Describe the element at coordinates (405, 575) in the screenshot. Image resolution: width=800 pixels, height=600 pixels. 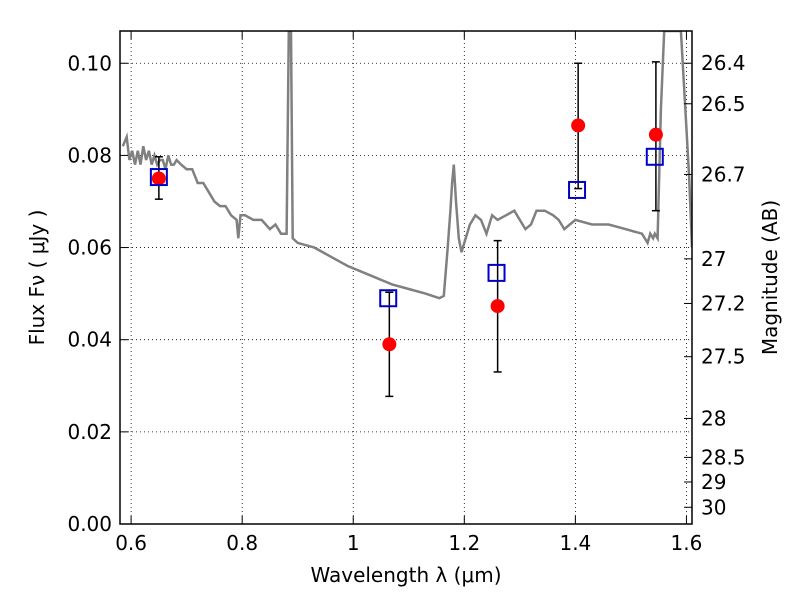
I see `x-axis-label: Wavelength λ (μm)` at that location.